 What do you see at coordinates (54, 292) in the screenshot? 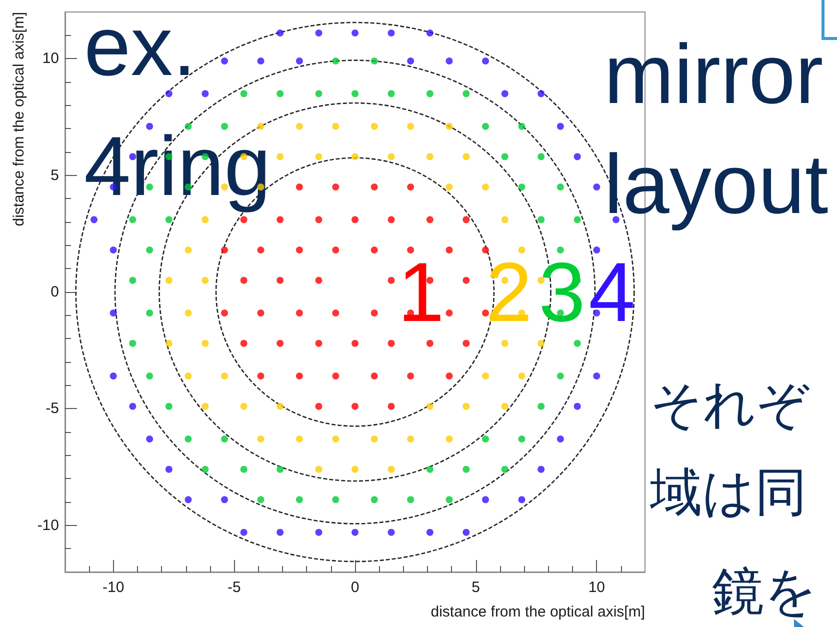
I see `y-tick-label: 0` at bounding box center [54, 292].